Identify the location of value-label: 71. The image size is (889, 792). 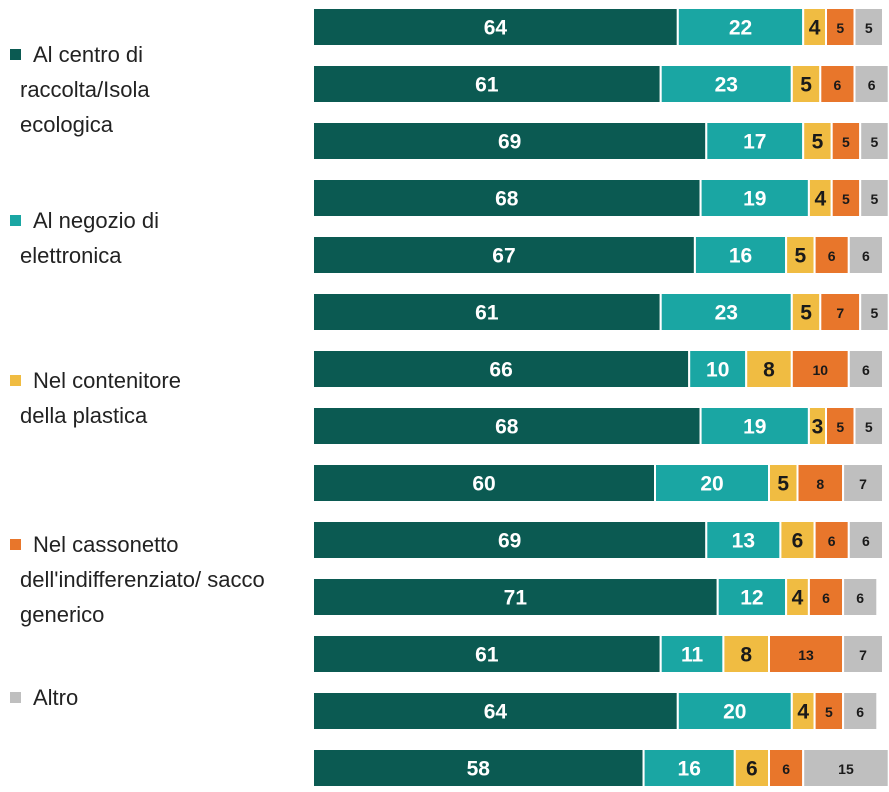
(516, 598).